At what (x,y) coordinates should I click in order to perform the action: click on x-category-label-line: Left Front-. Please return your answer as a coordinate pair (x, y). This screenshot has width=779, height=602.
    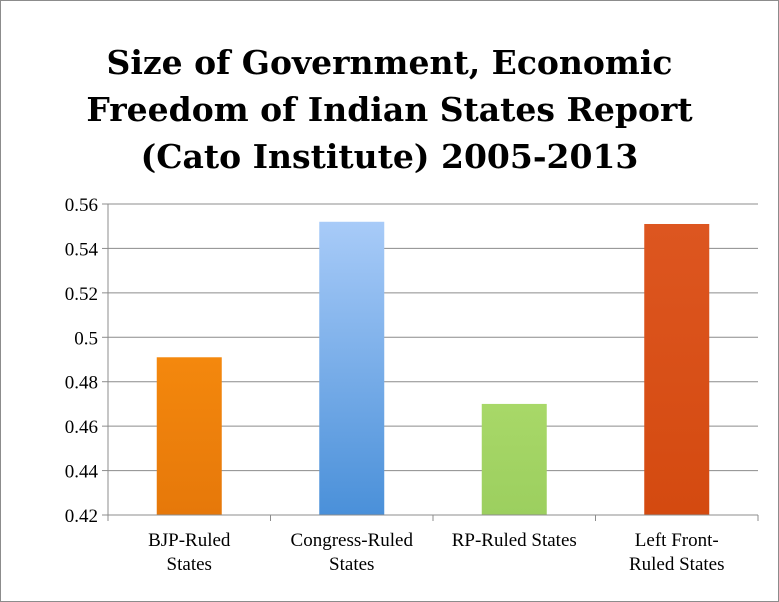
    Looking at the image, I should click on (677, 540).